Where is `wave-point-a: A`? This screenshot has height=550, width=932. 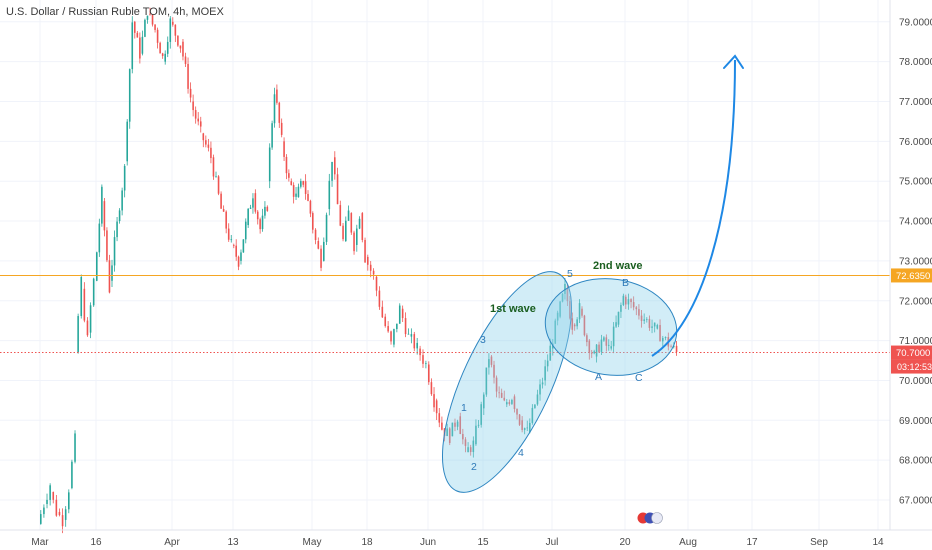 wave-point-a: A is located at coordinates (598, 377).